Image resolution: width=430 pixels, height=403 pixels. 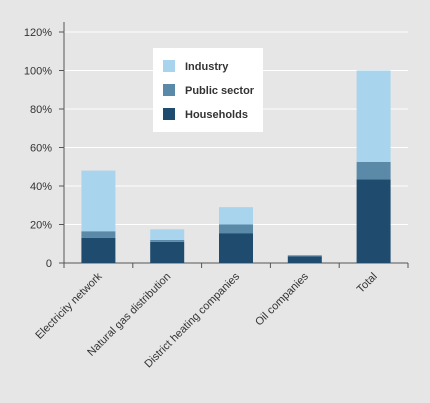 I want to click on legend-label: Industry, so click(x=207, y=67).